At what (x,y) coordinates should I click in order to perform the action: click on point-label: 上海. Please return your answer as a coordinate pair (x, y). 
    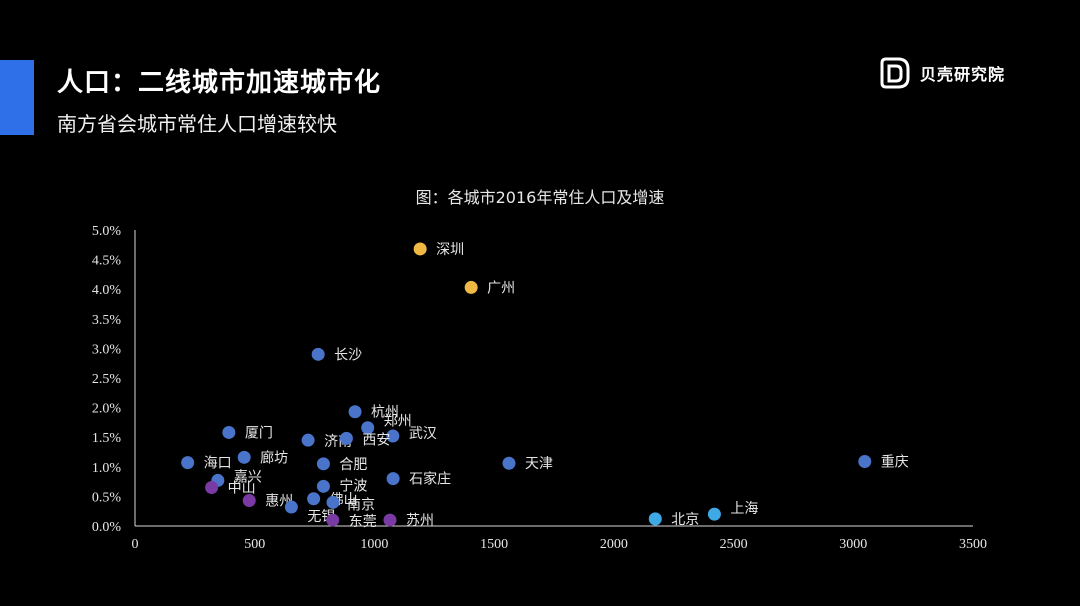
    Looking at the image, I should click on (744, 509).